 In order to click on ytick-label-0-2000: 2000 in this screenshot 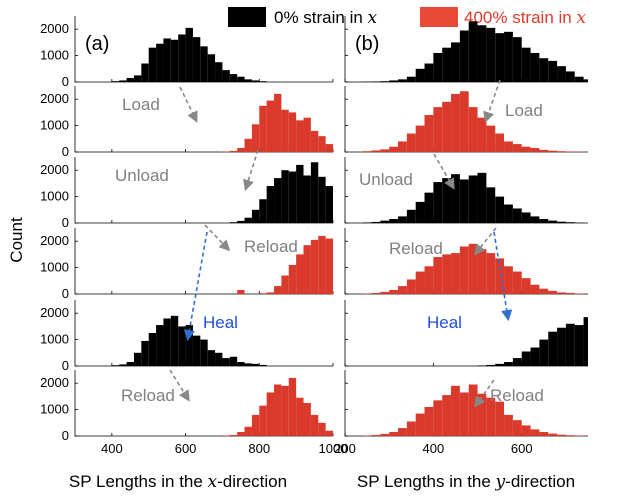, I will do `click(54, 28)`.